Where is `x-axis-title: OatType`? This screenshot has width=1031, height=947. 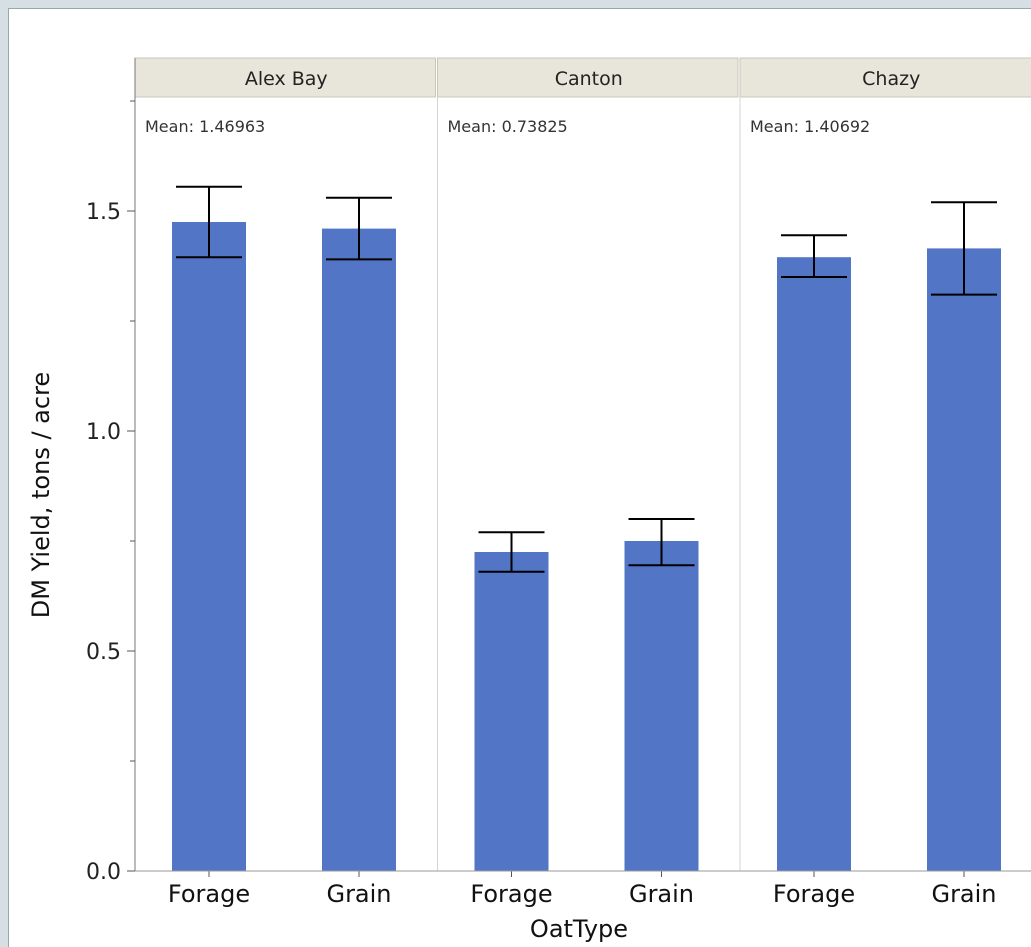
x-axis-title: OatType is located at coordinates (579, 929).